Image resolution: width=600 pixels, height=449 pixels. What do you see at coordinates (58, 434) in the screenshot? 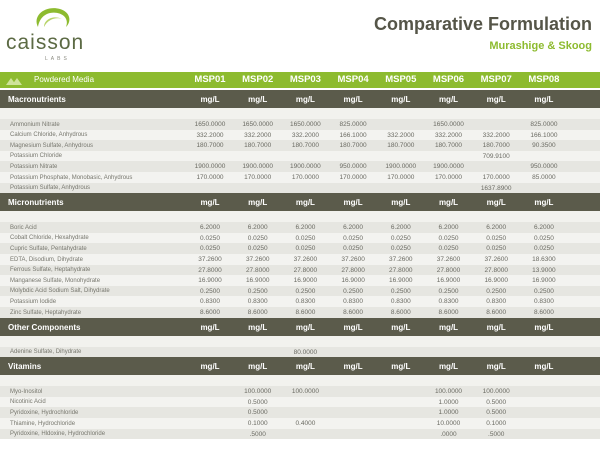
I see `row-label: Pyridoxine, Hldoxine, Hydrochloride` at bounding box center [58, 434].